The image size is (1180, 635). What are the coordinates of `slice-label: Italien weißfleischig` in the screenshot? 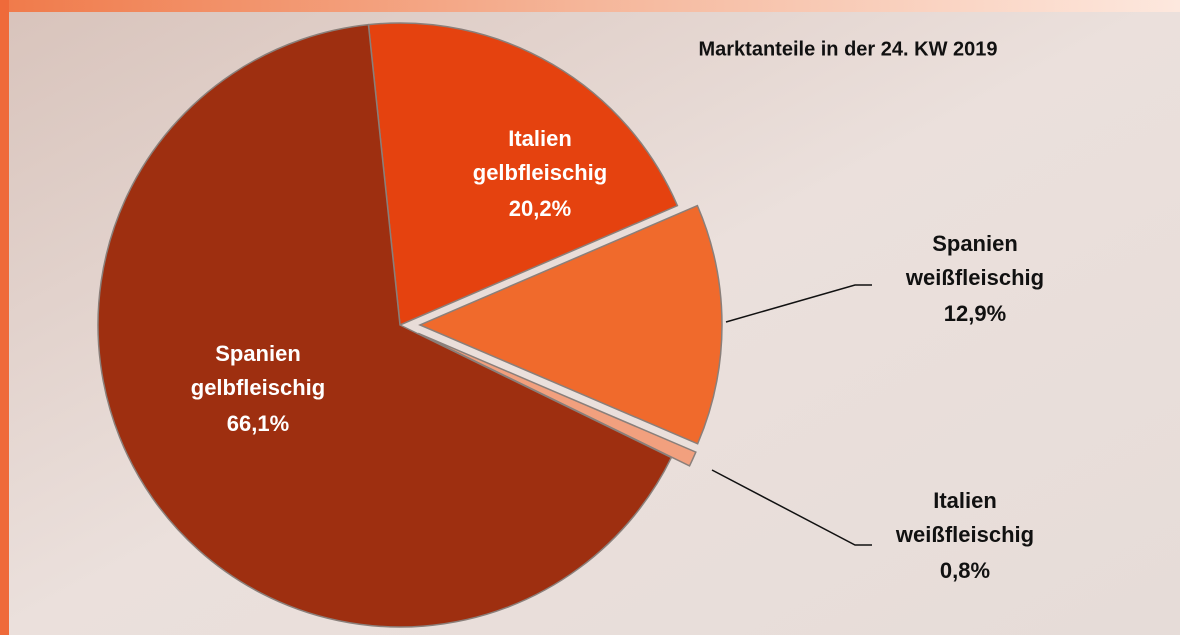 It's located at (964, 517).